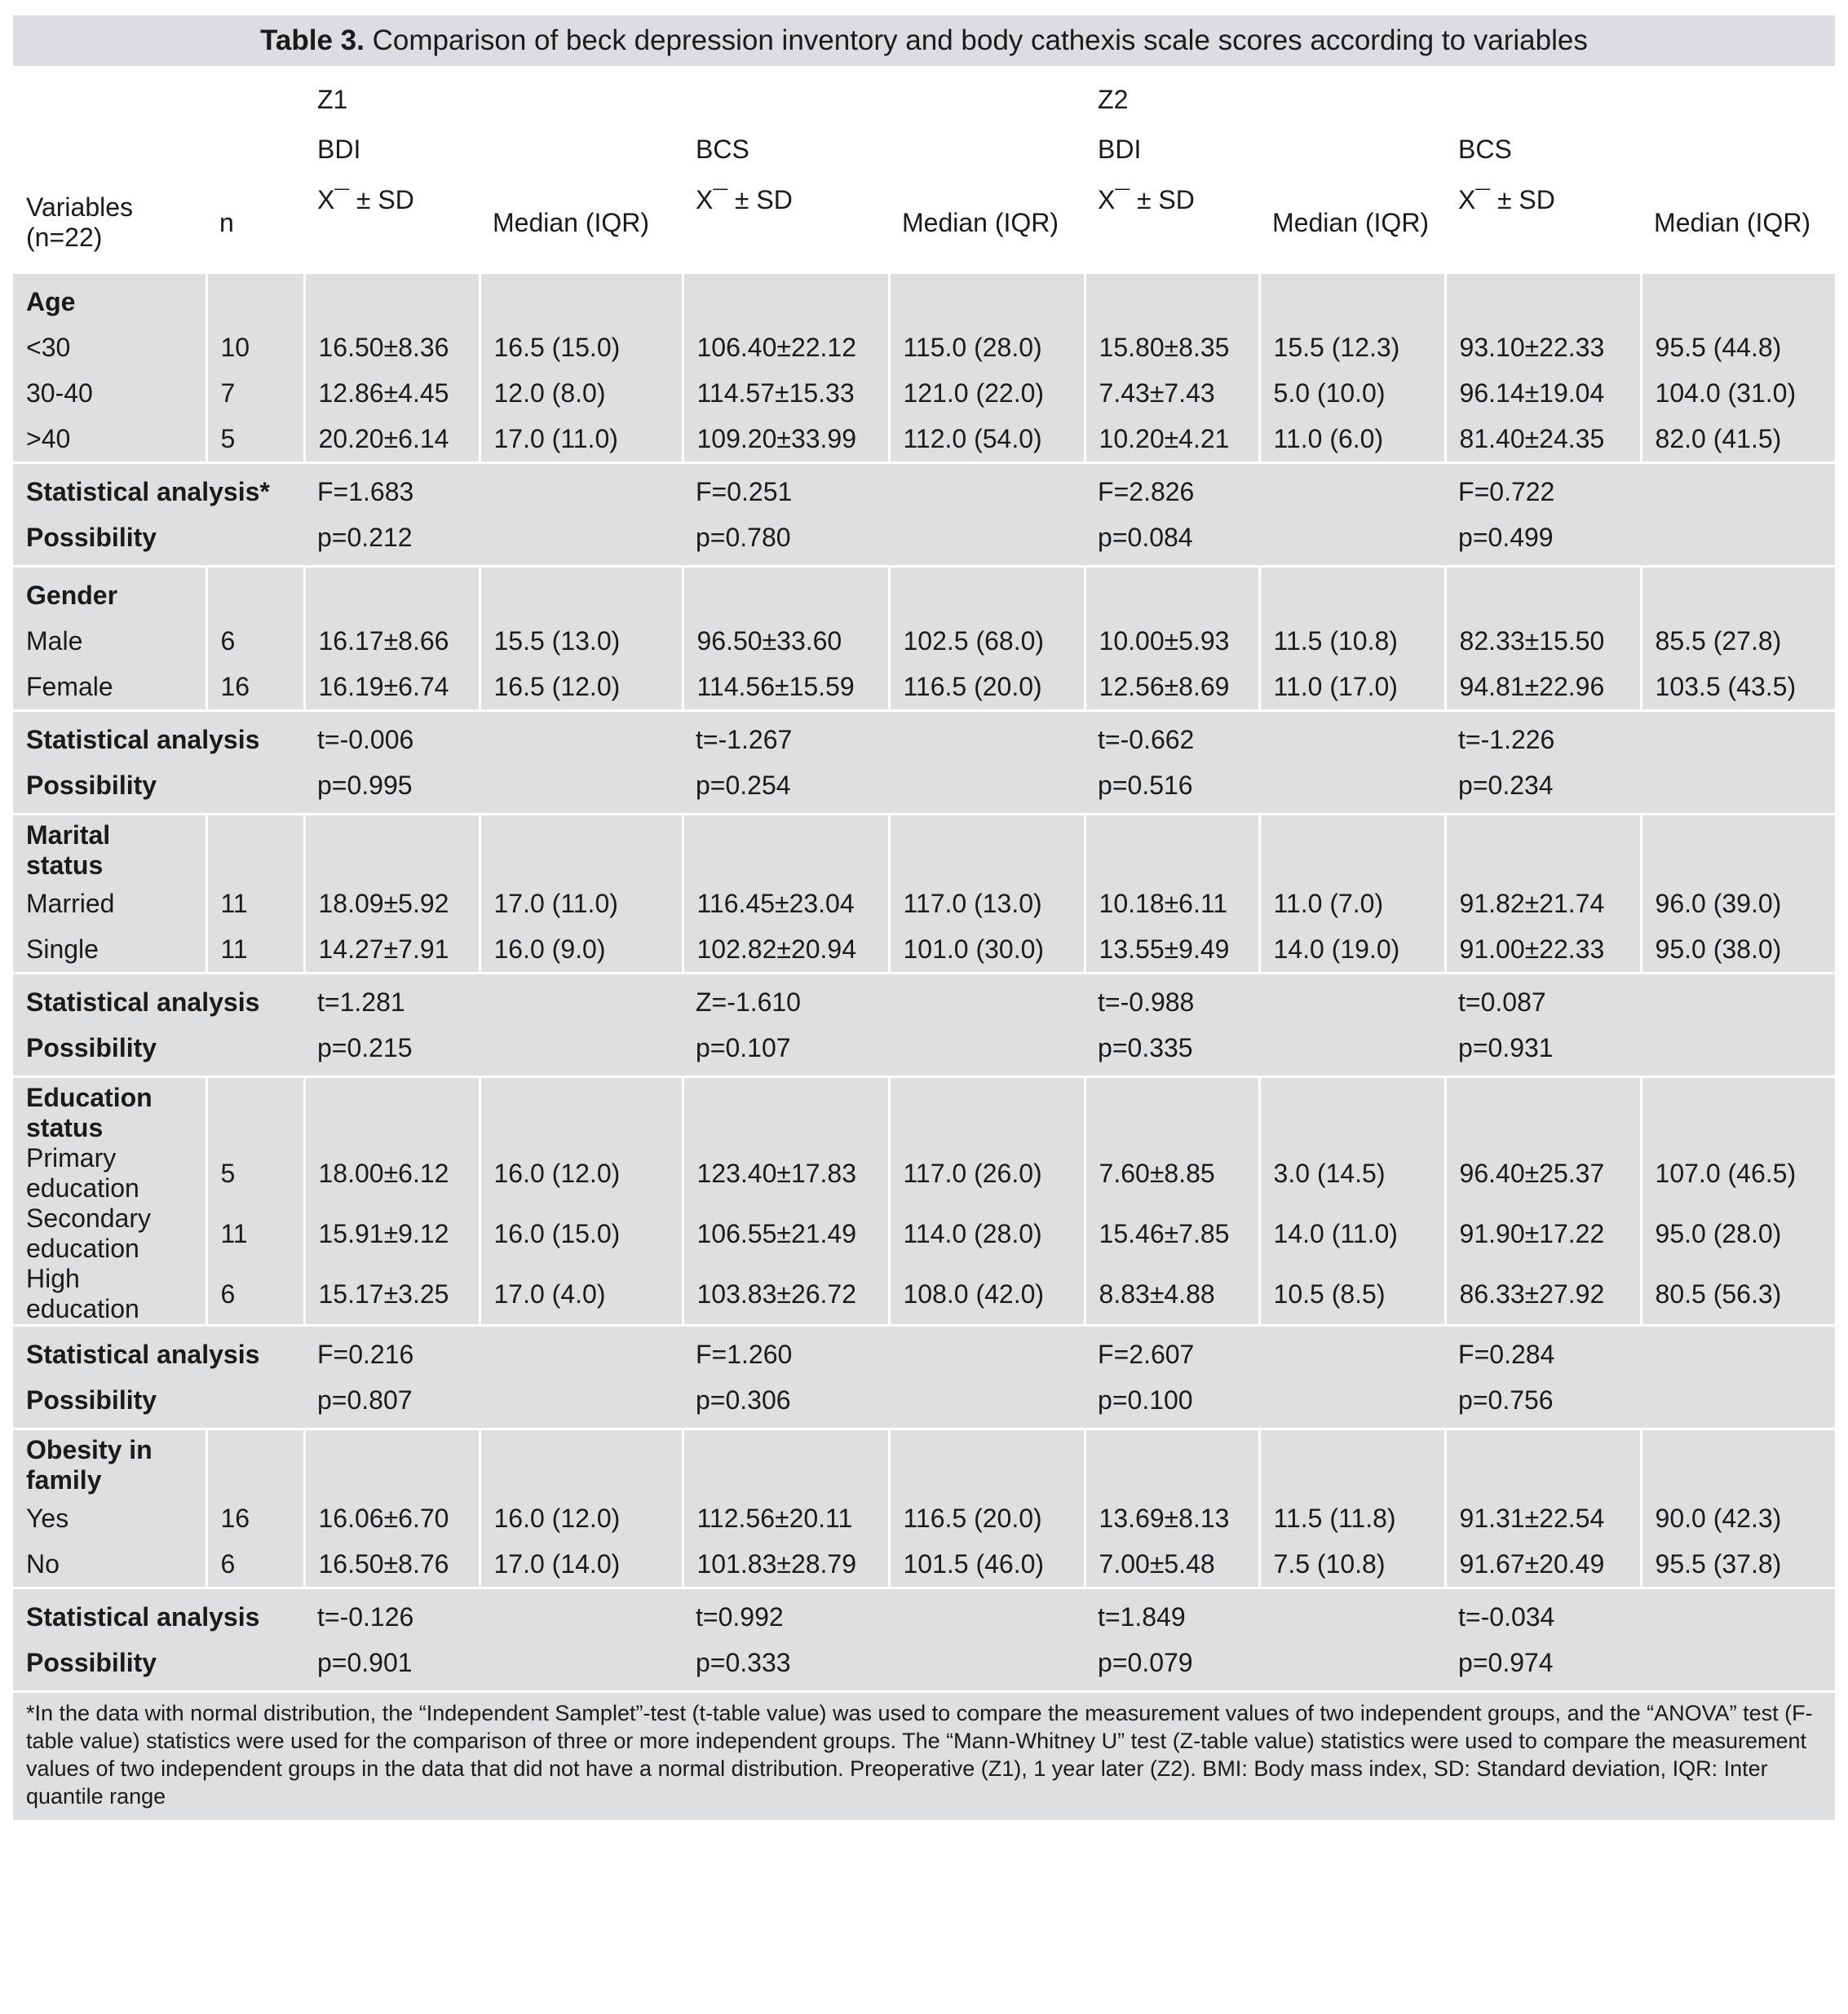 Image resolution: width=1848 pixels, height=2014 pixels. I want to click on n-cell: 10, so click(254, 347).